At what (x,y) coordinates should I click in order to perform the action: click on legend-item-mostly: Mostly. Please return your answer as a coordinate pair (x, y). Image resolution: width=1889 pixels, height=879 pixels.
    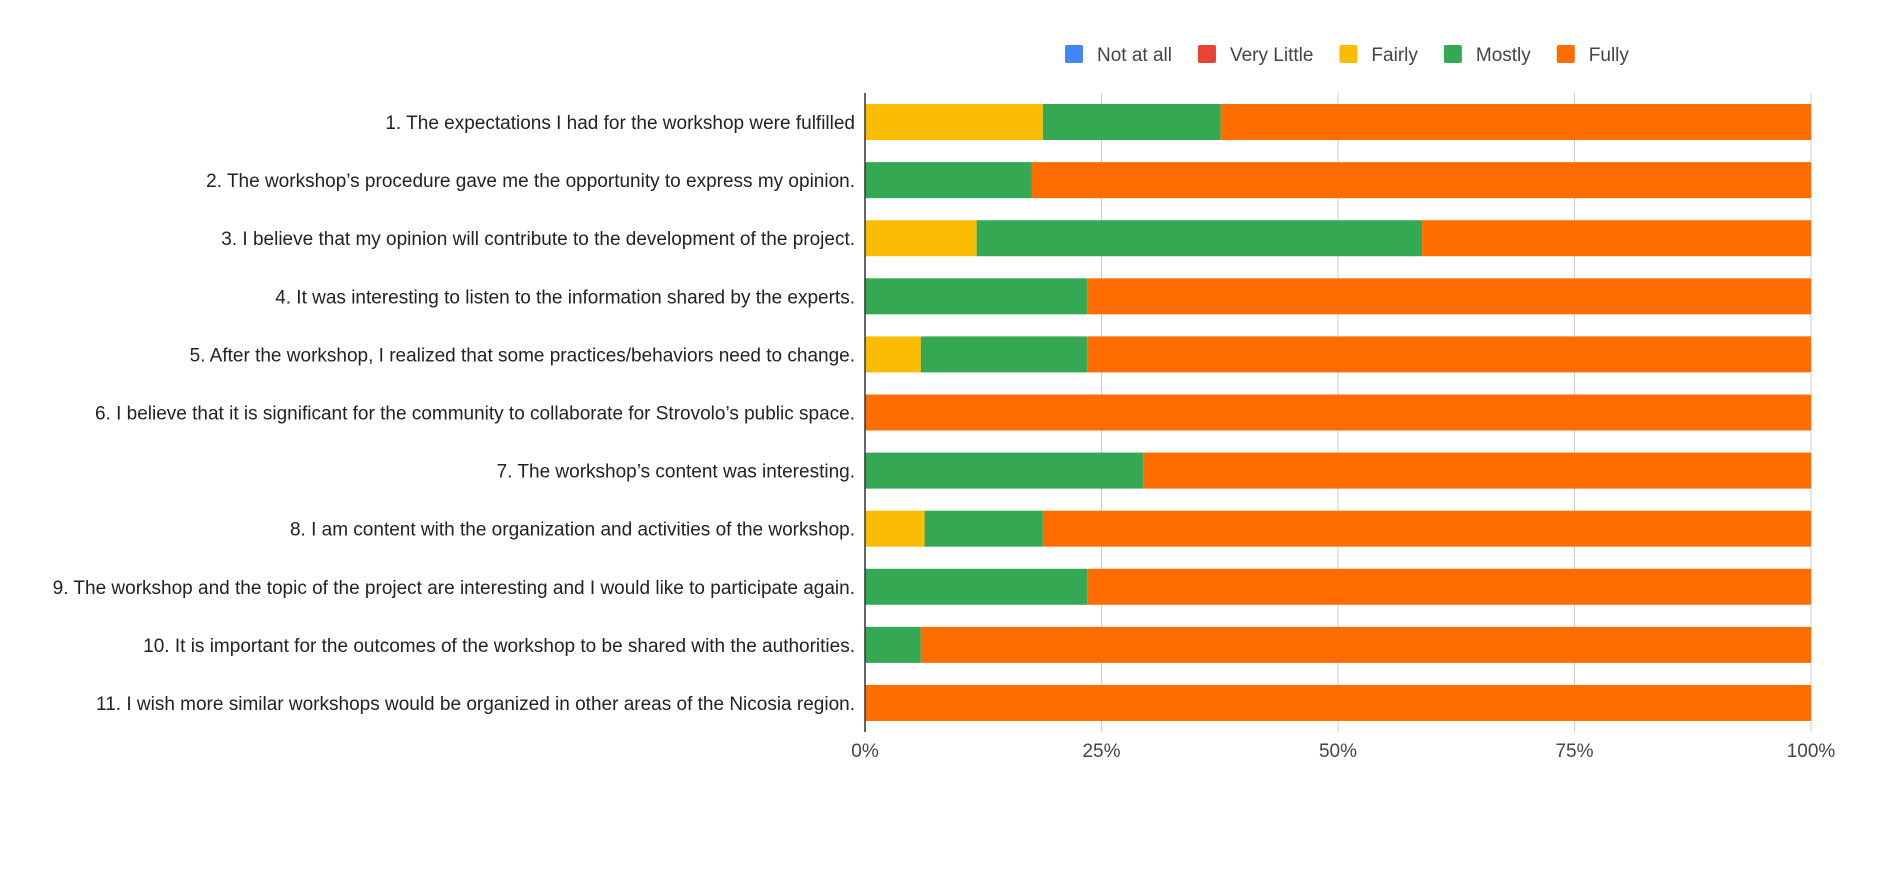
    Looking at the image, I should click on (1487, 55).